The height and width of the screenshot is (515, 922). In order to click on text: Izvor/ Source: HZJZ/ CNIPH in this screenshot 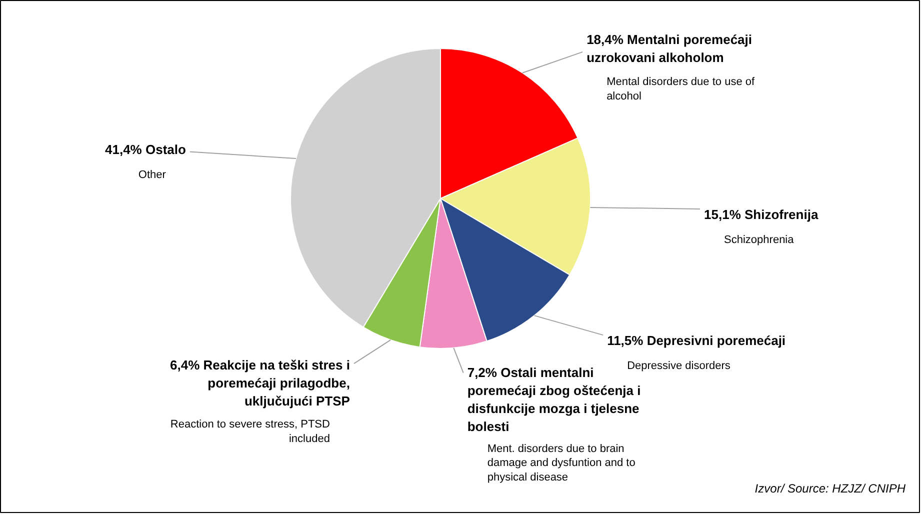, I will do `click(830, 489)`.